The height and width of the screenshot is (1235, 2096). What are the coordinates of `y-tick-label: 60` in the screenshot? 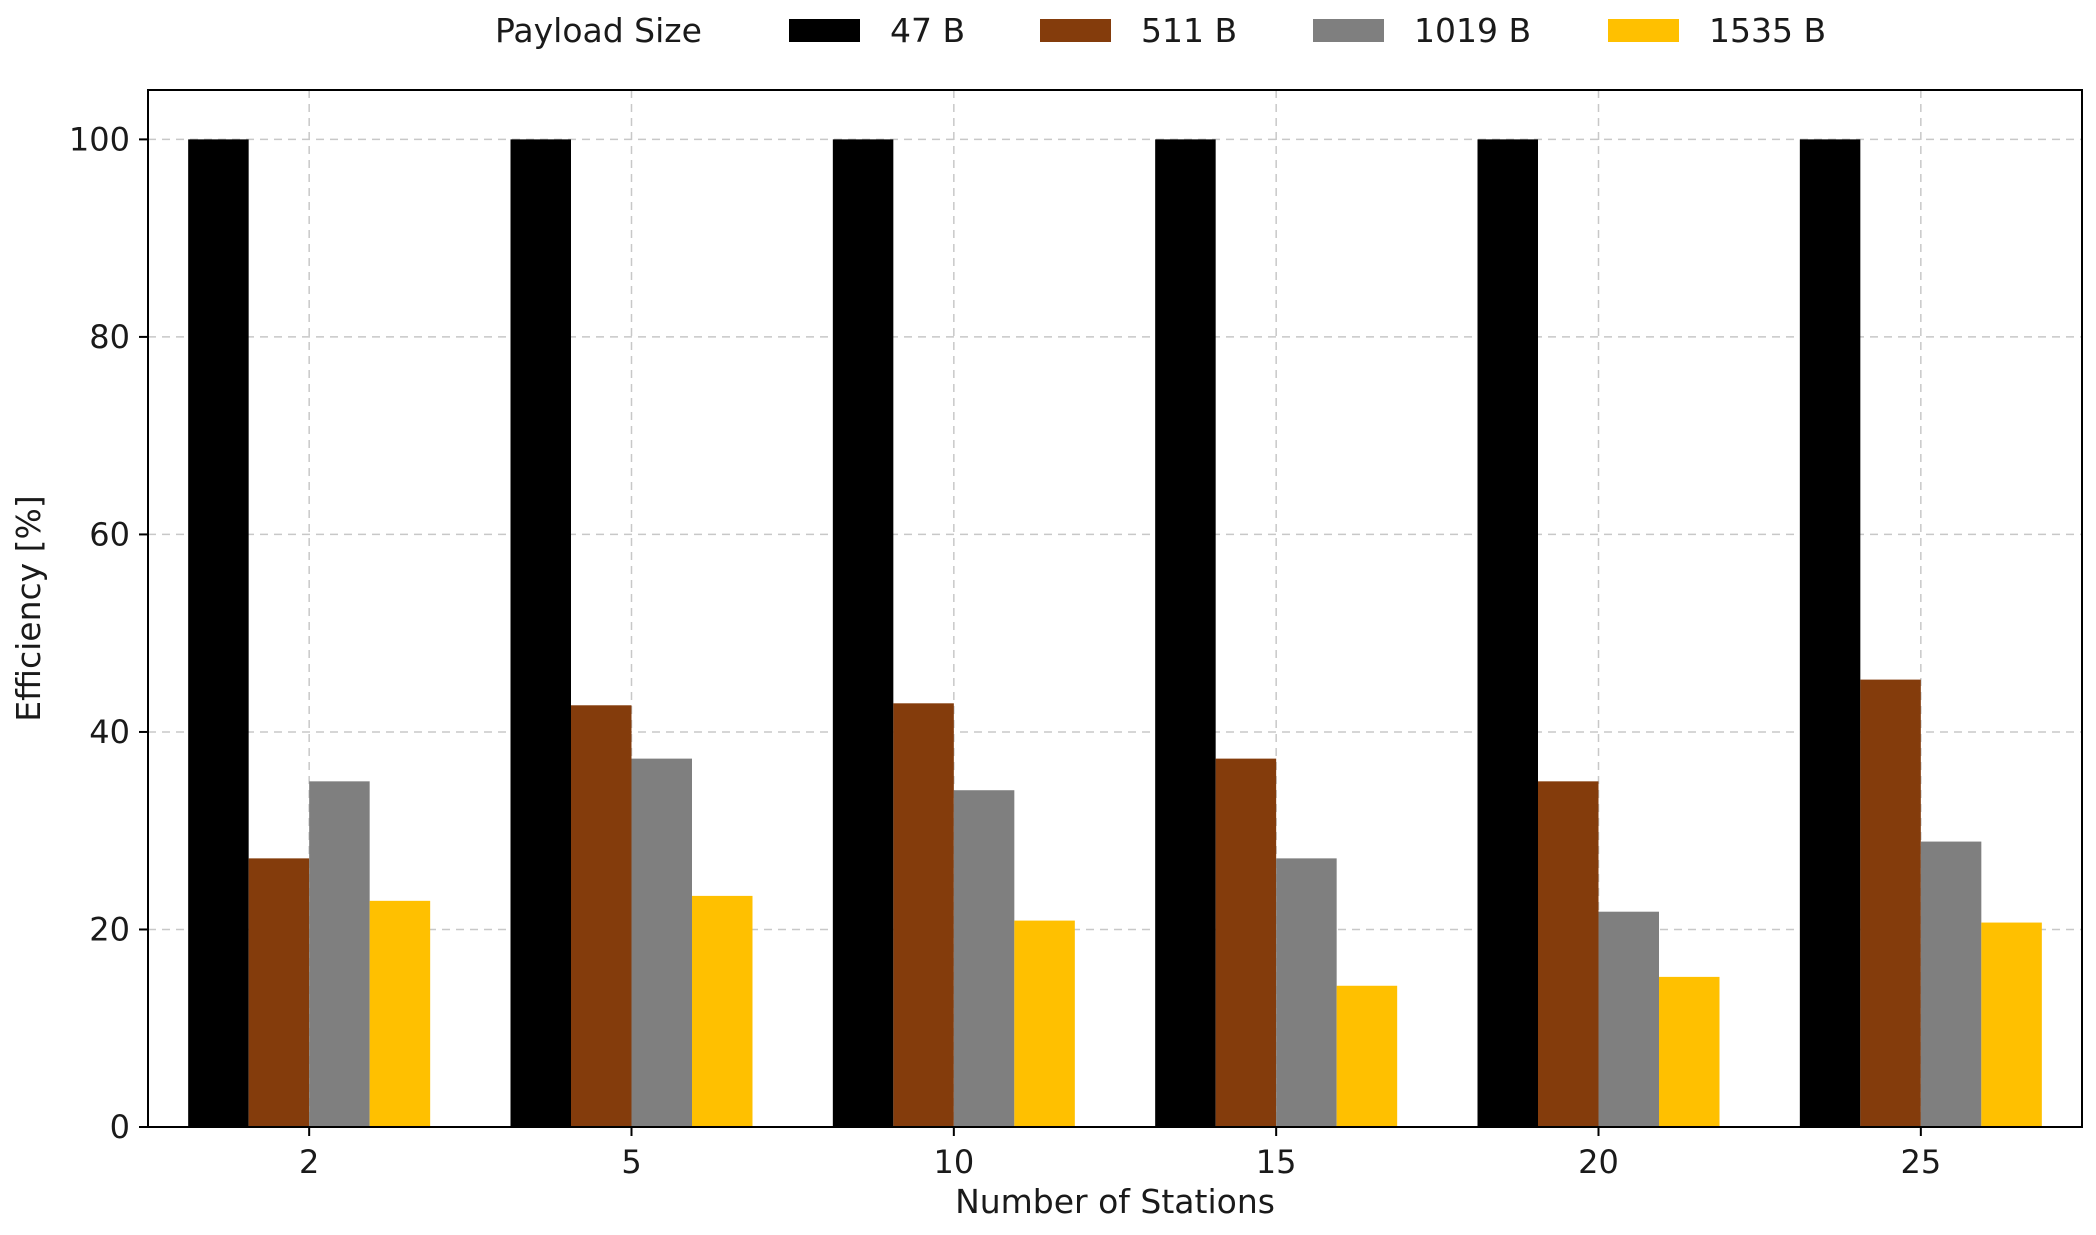 It's located at (109, 534).